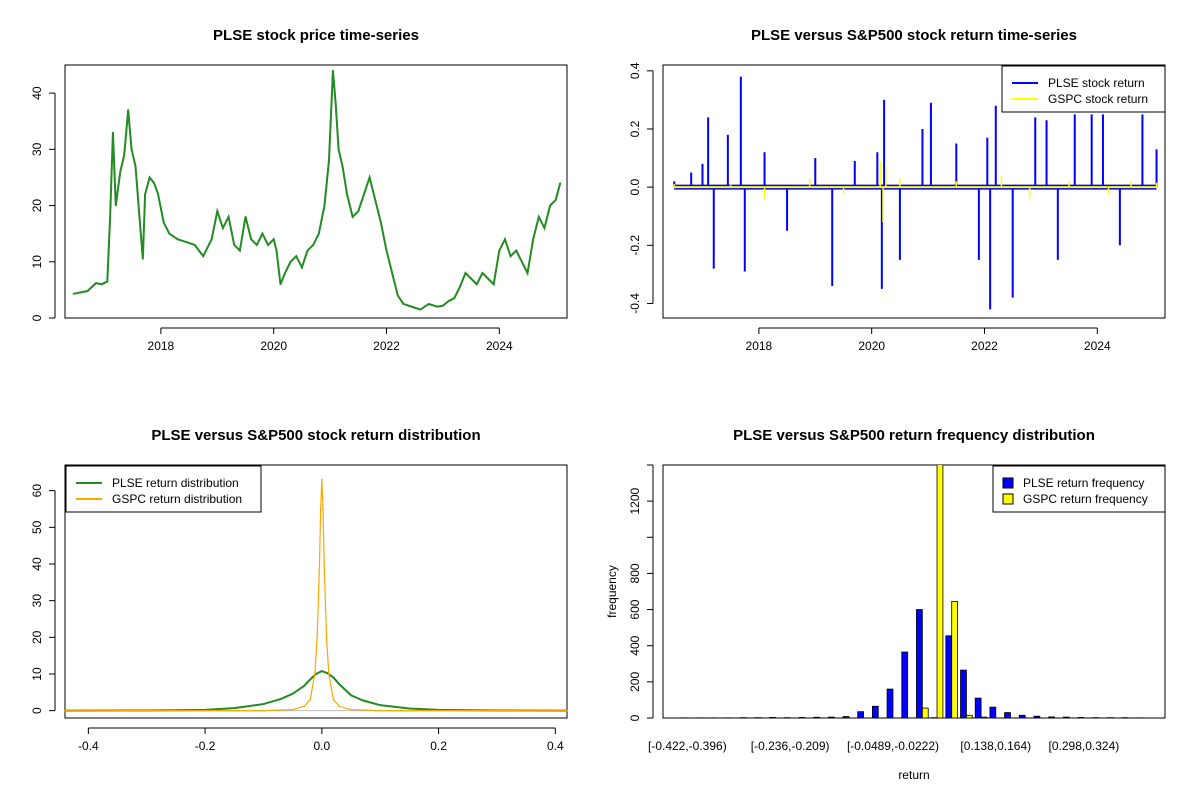  What do you see at coordinates (635, 573) in the screenshot?
I see `y-tick-label: 800` at bounding box center [635, 573].